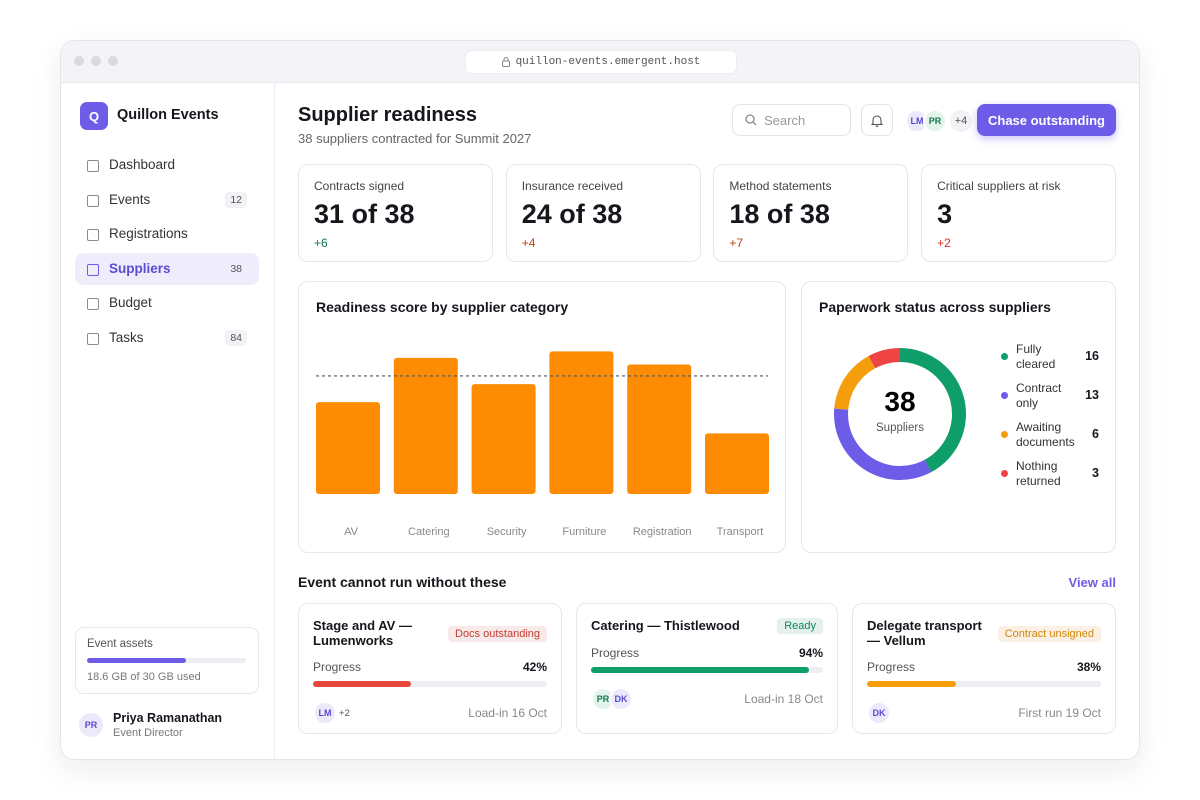 This screenshot has height=800, width=1200. I want to click on nav-item: Dashboard, so click(167, 165).